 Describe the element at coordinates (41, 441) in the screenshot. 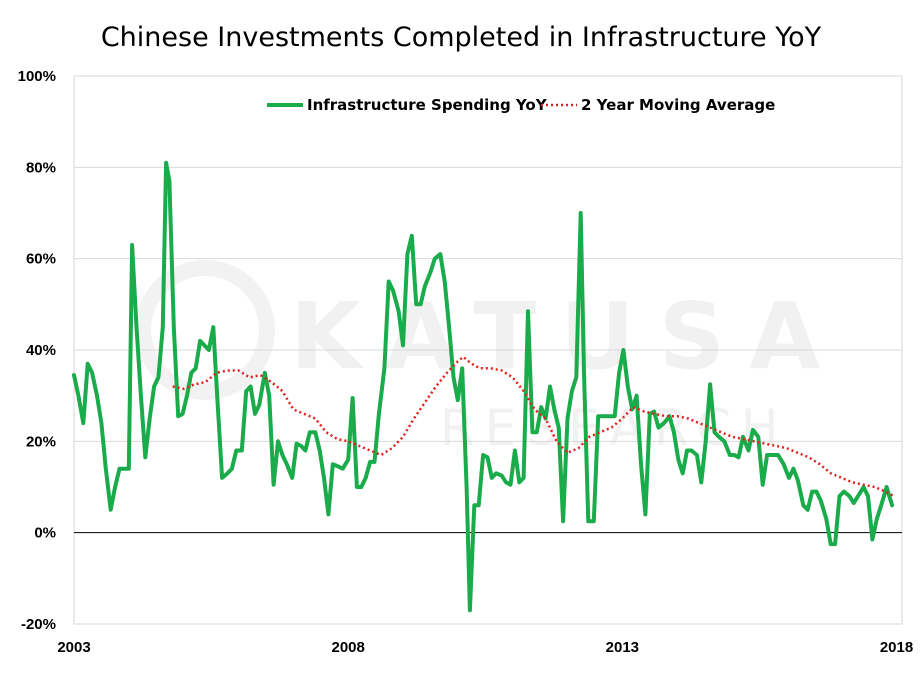

I see `y-tick-label: 20%` at that location.